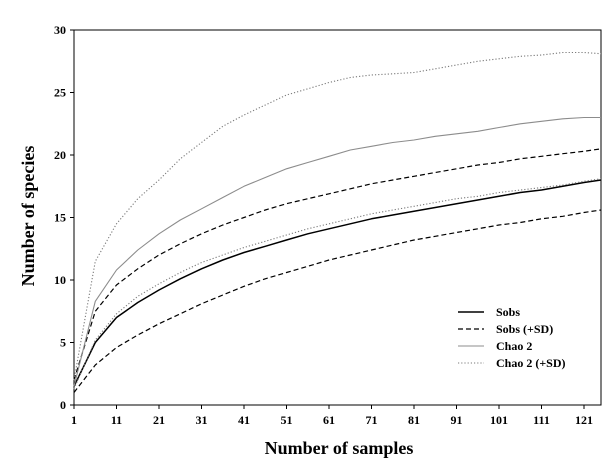 The width and height of the screenshot is (604, 461). Describe the element at coordinates (414, 420) in the screenshot. I see `x-tick-label: 81` at that location.